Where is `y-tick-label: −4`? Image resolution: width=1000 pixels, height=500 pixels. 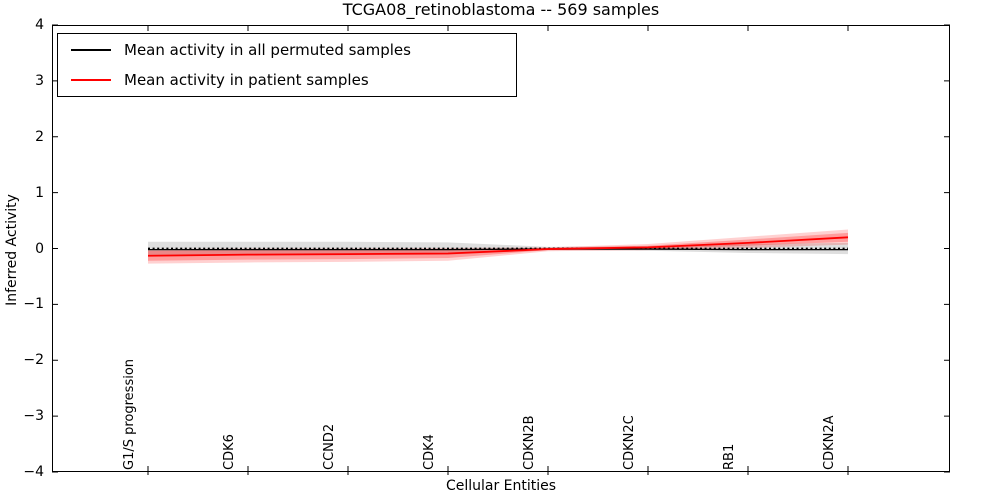 y-tick-label: −4 is located at coordinates (33, 472).